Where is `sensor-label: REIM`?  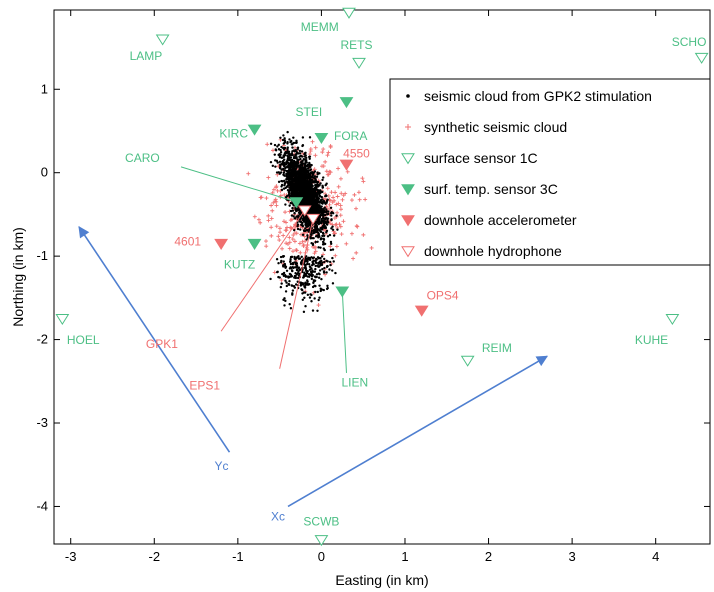
sensor-label: REIM is located at coordinates (497, 348).